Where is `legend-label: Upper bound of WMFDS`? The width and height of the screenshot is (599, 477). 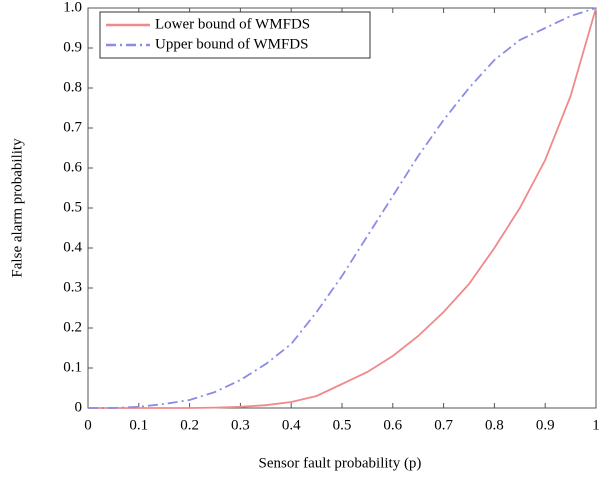 legend-label: Upper bound of WMFDS is located at coordinates (231, 44).